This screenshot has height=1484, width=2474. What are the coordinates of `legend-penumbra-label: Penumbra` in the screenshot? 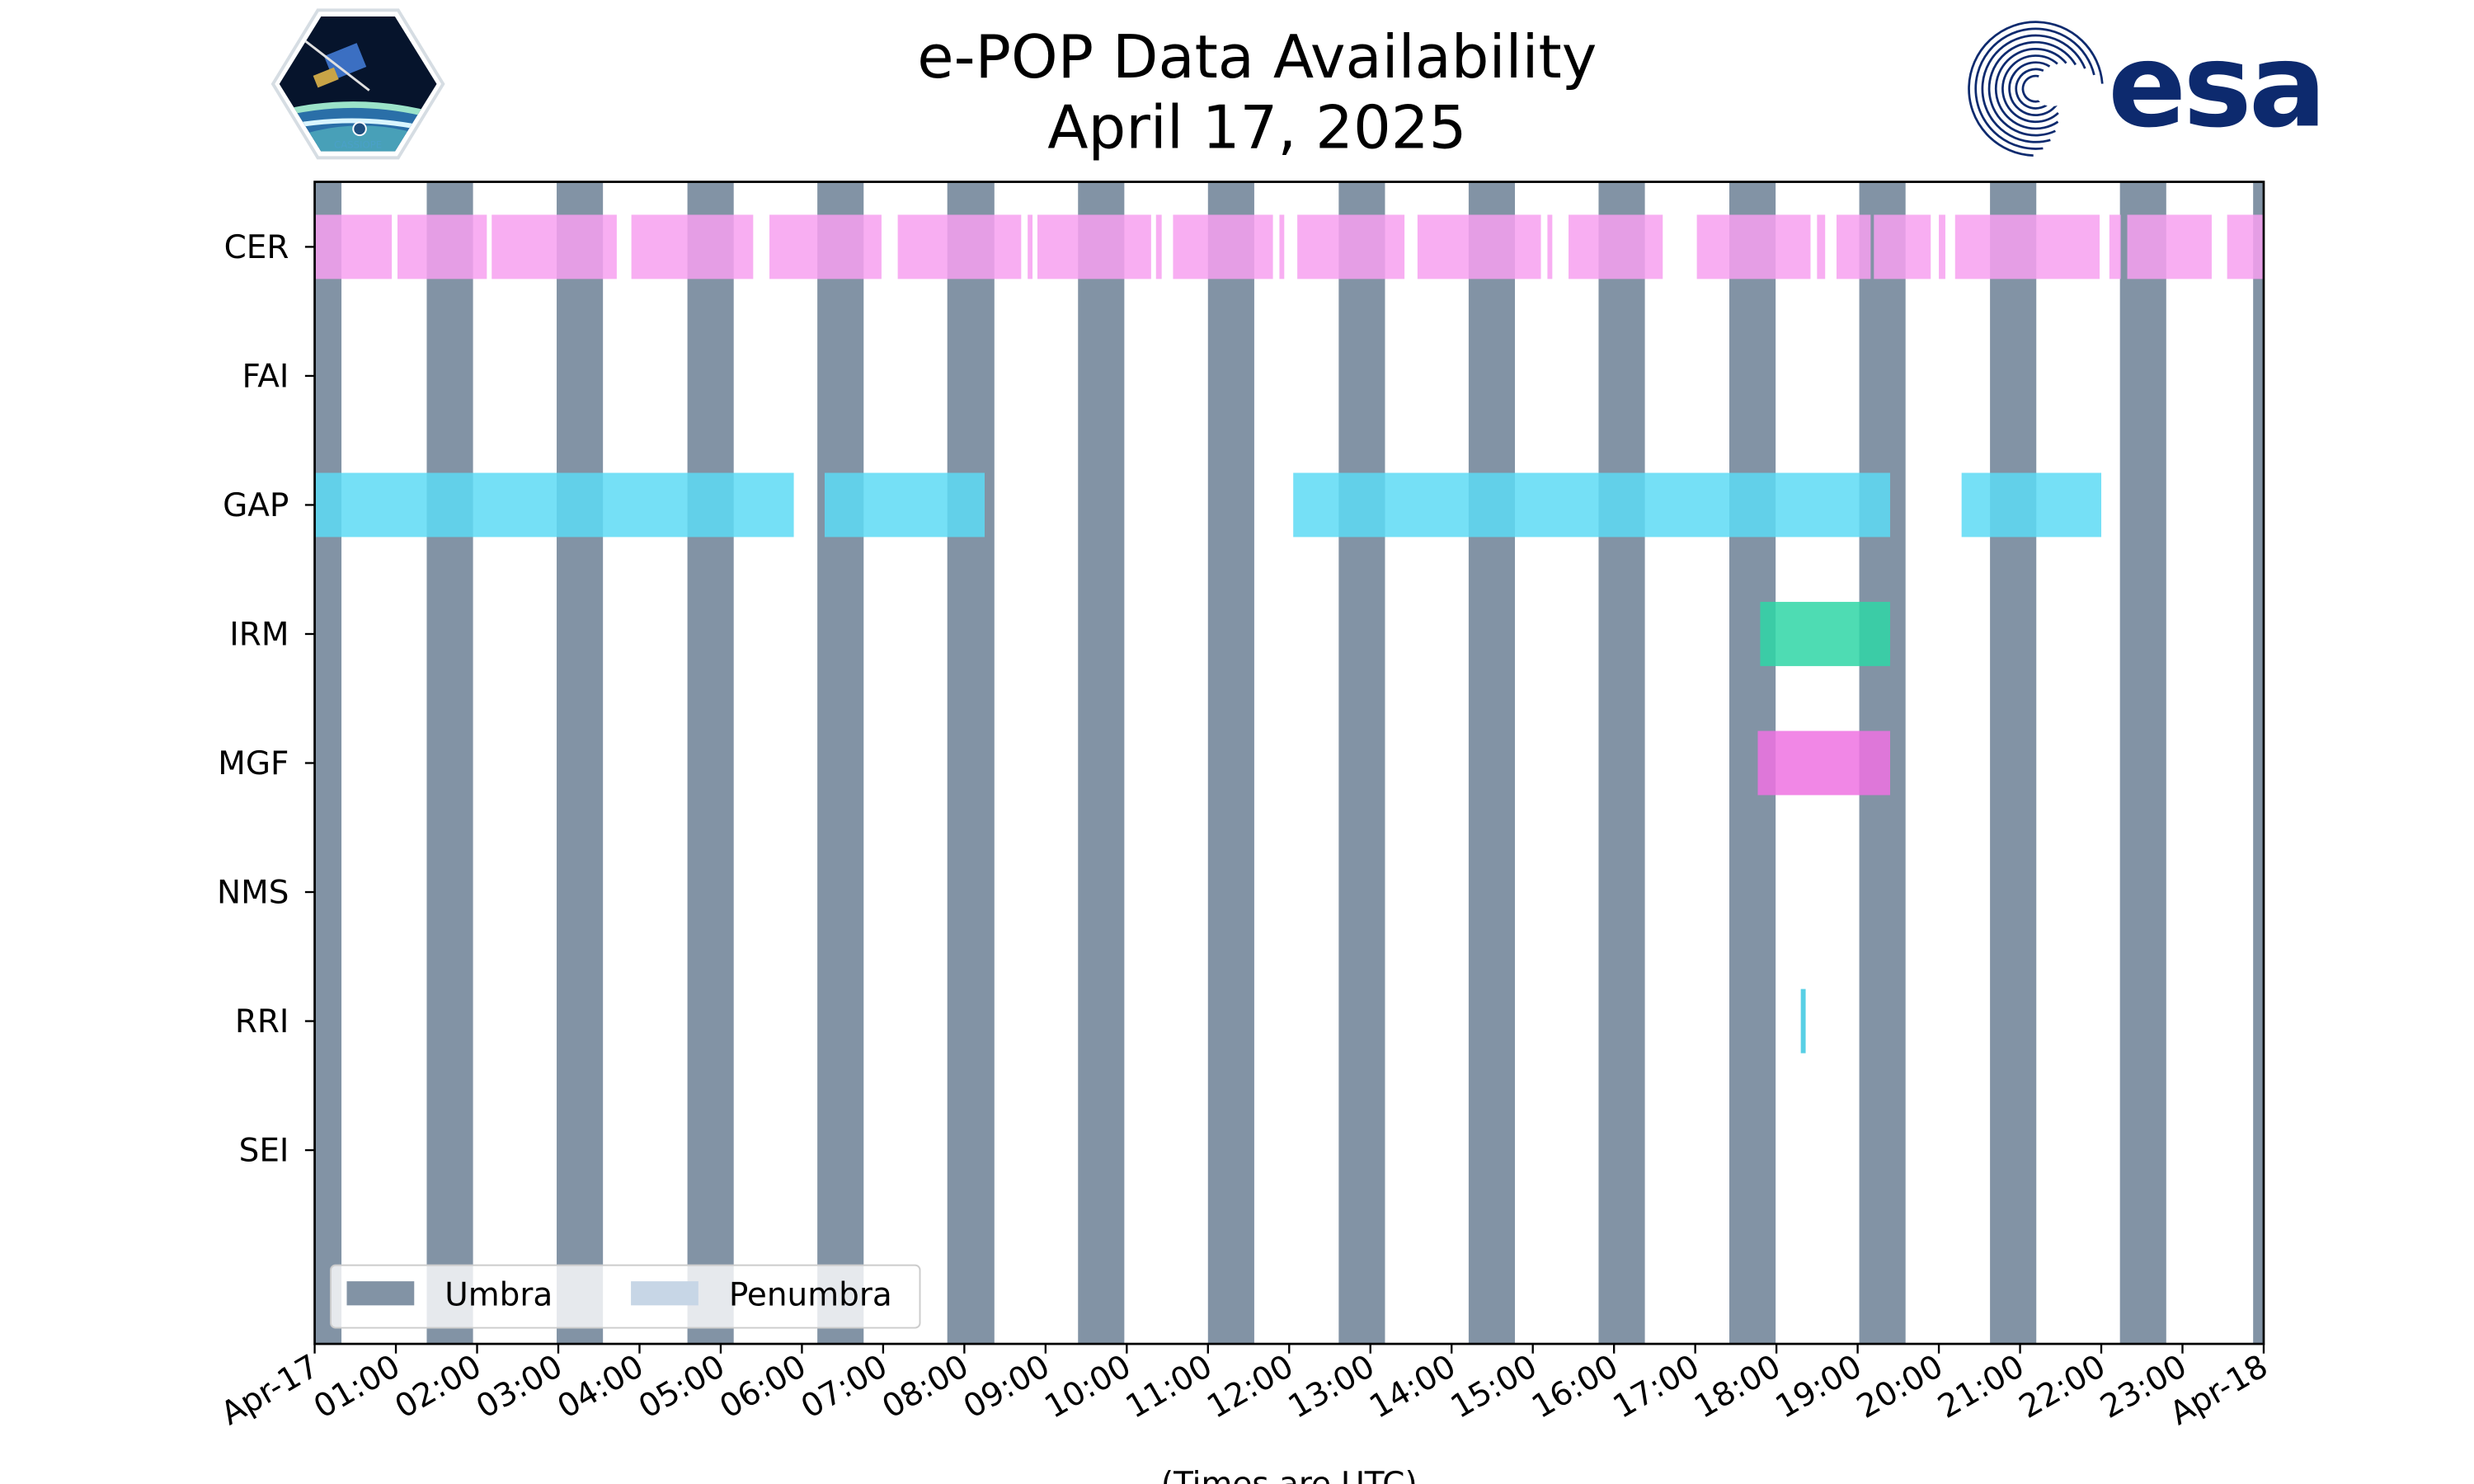 It's located at (810, 1294).